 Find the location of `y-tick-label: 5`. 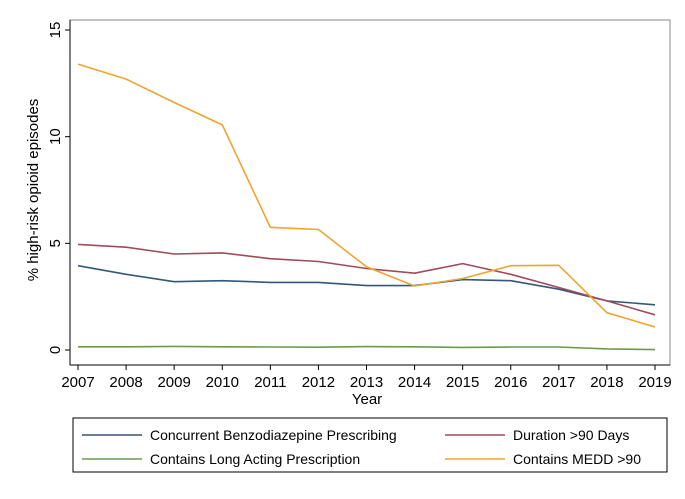

y-tick-label: 5 is located at coordinates (55, 243).